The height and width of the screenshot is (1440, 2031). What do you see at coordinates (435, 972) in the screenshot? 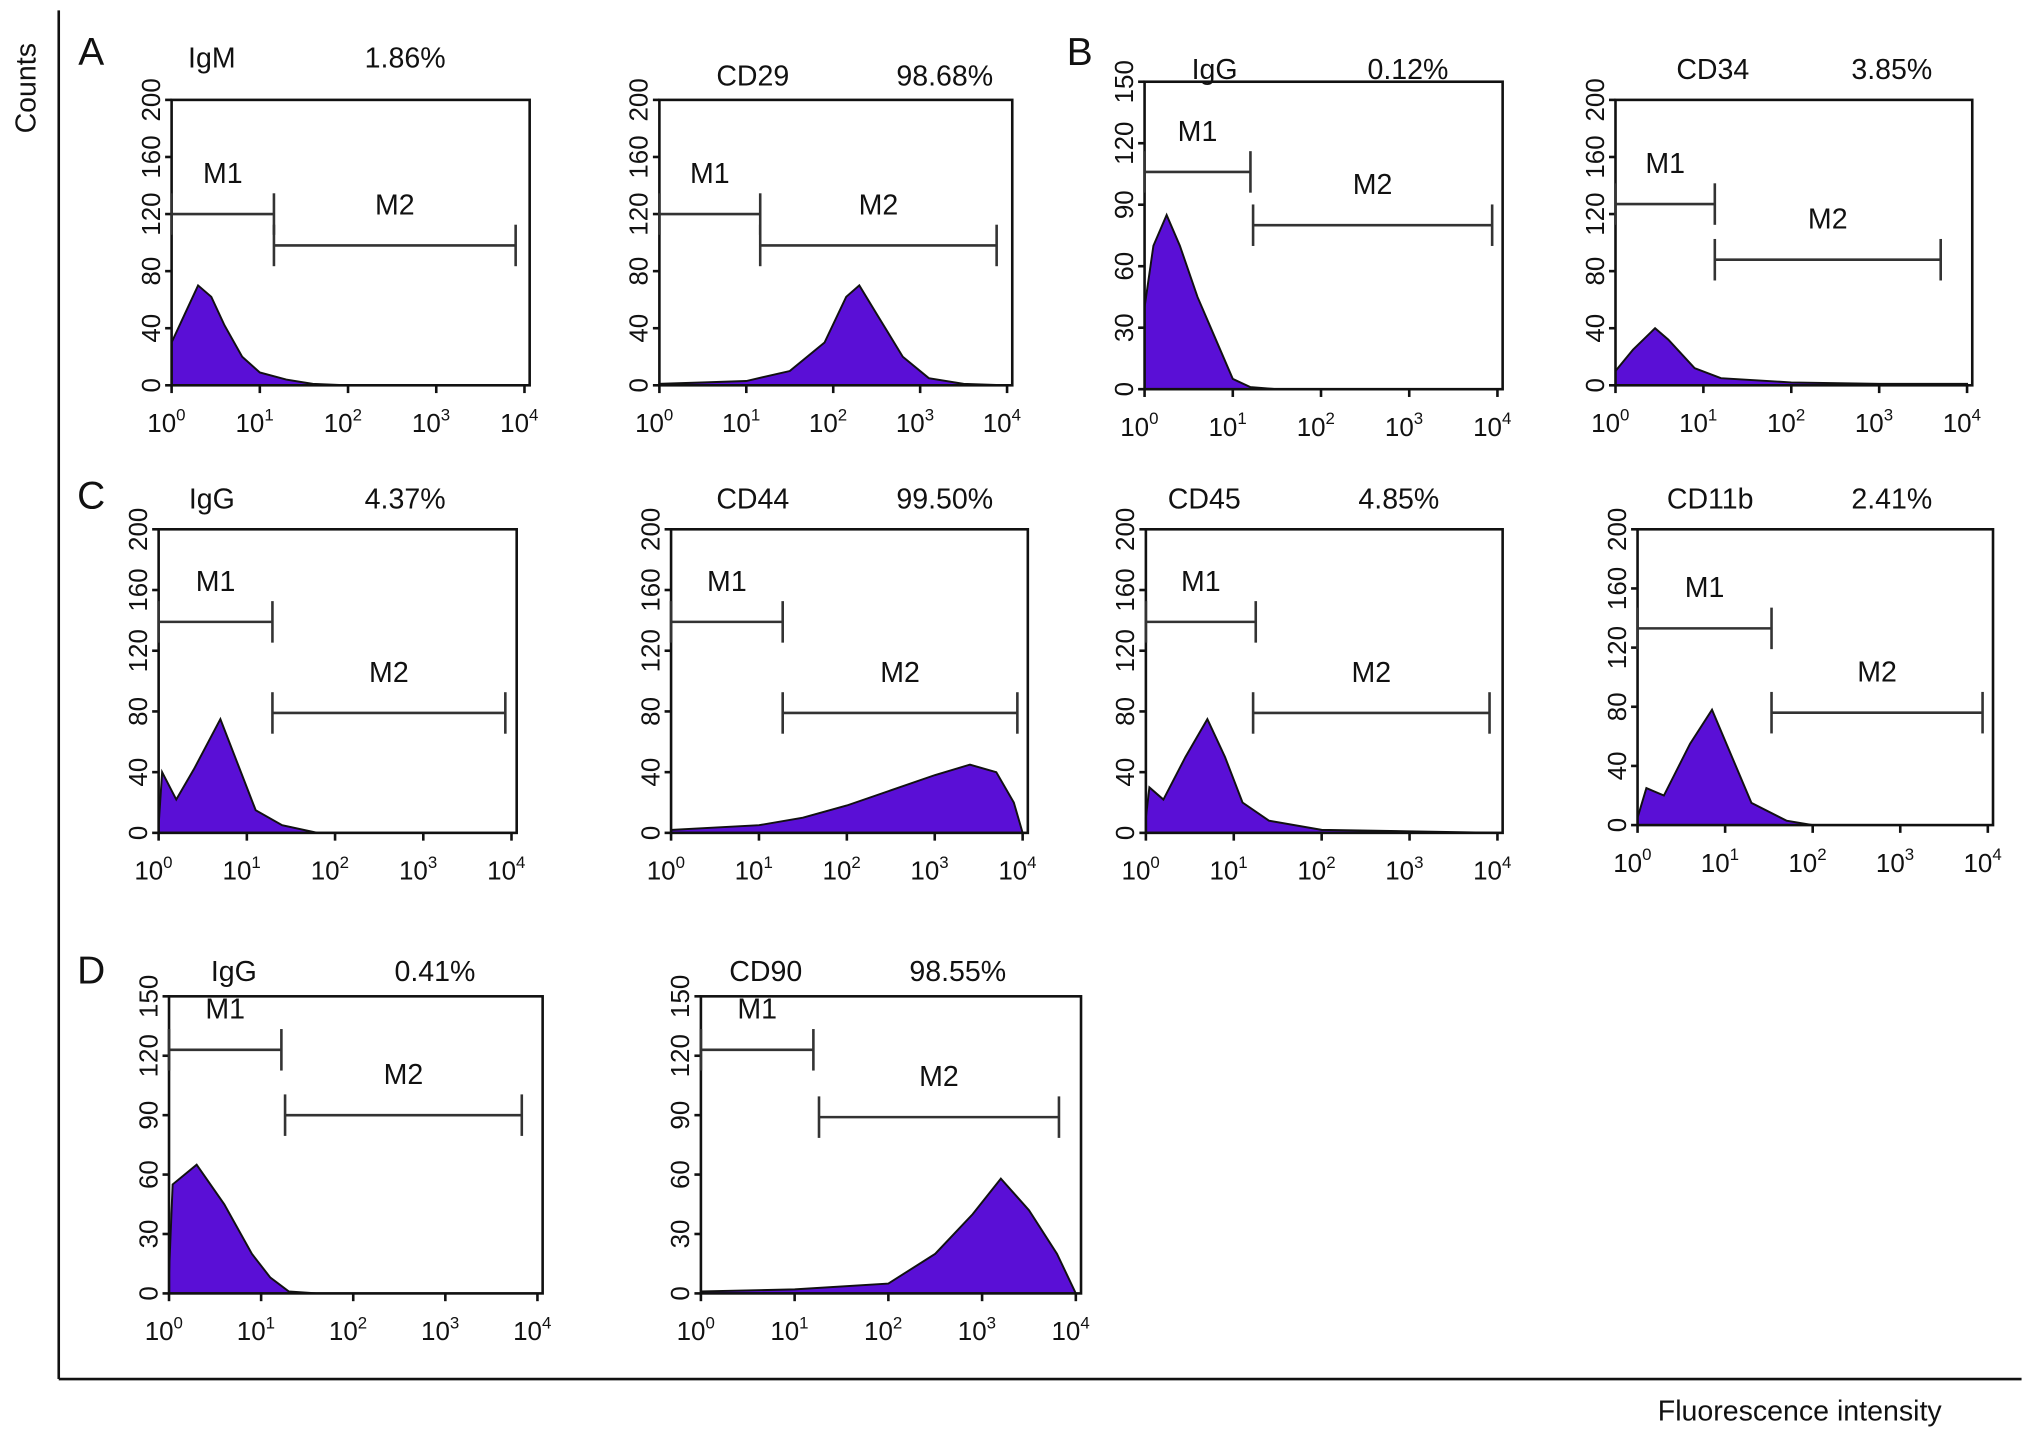
I see `positive-percent: 0.41%` at bounding box center [435, 972].